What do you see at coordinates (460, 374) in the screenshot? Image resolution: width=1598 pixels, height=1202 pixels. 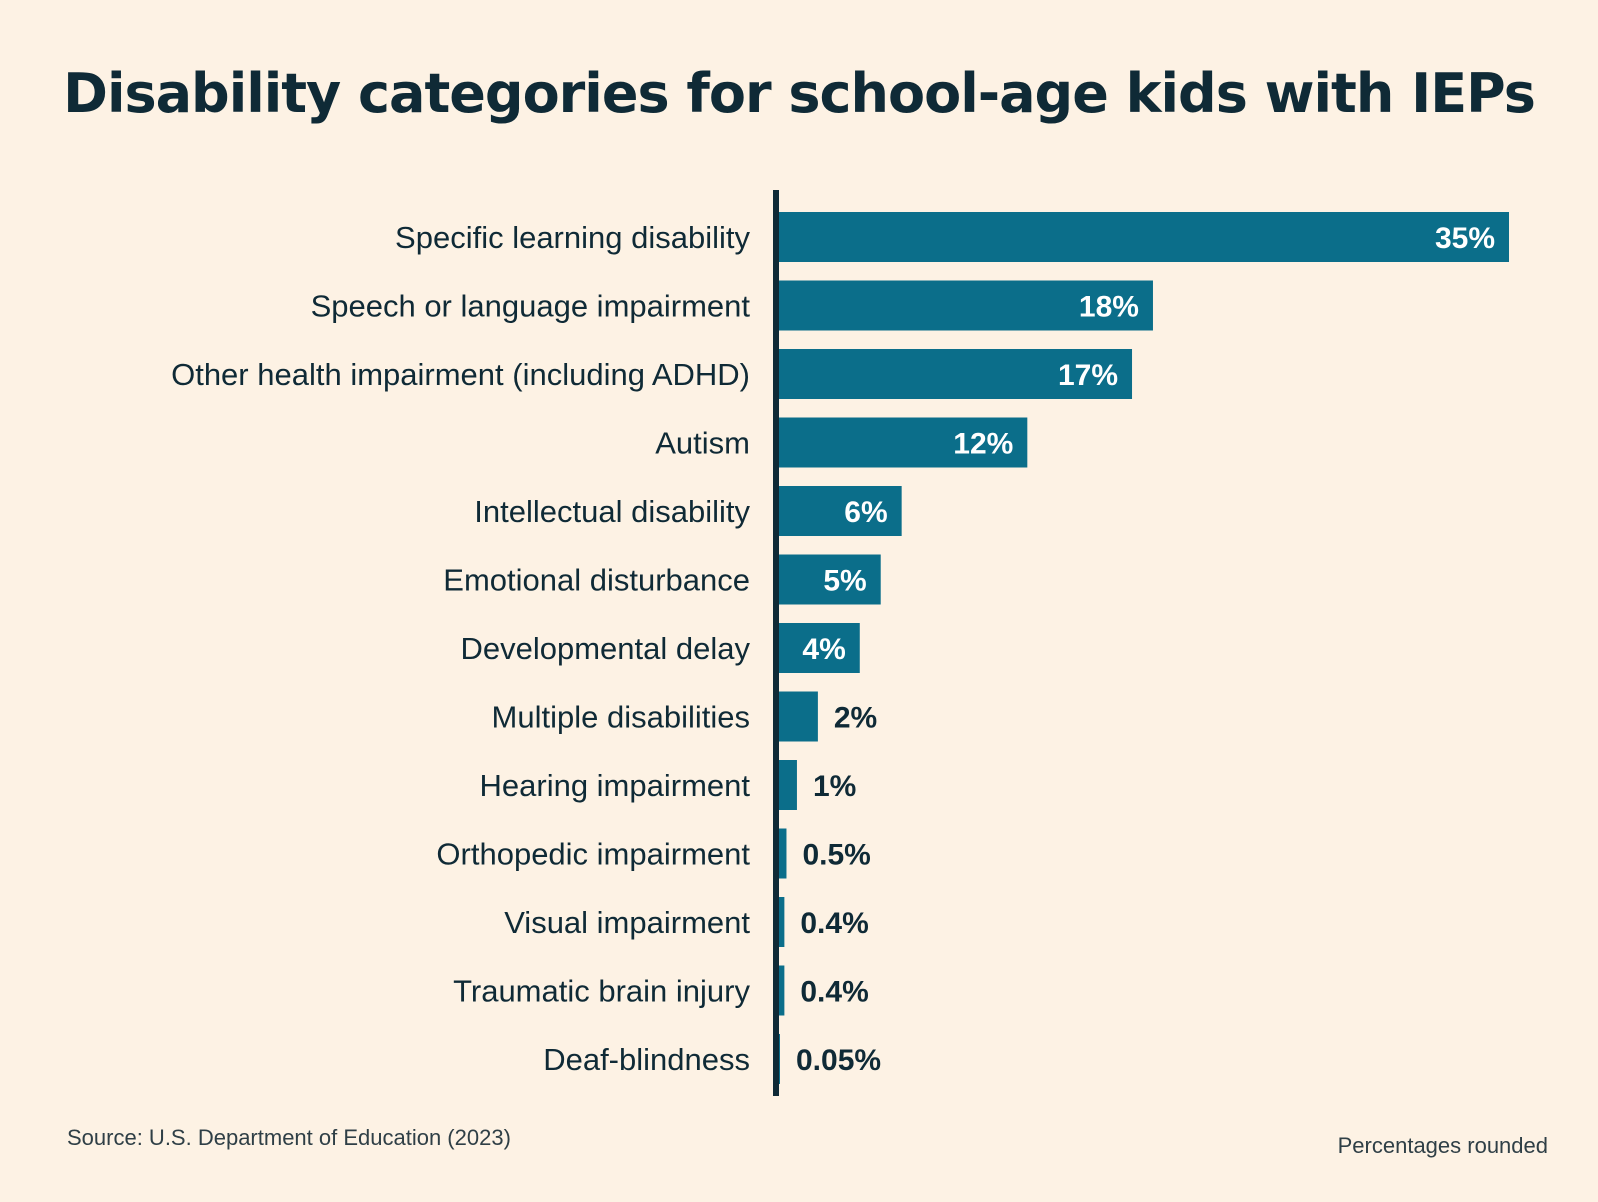 I see `category-label: Other health impairment (including ADHD)` at bounding box center [460, 374].